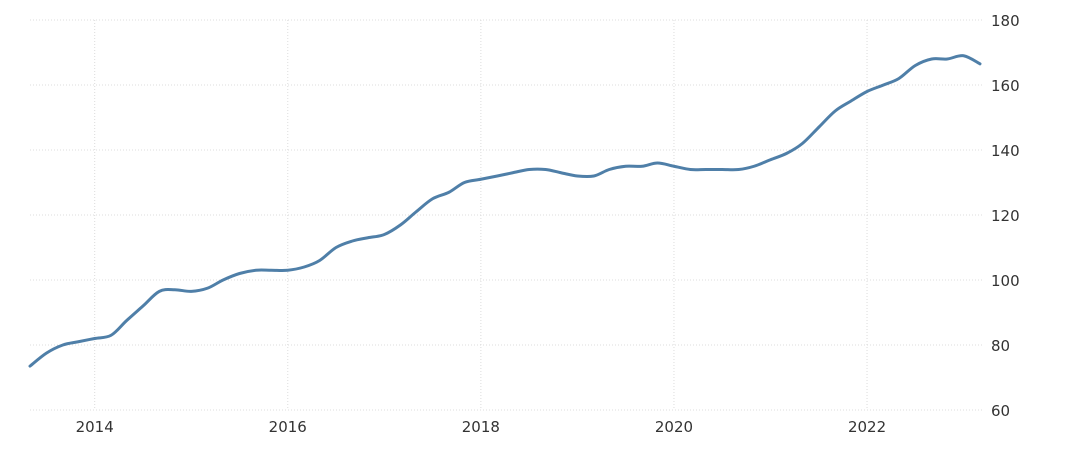  I want to click on y-axis-tick-labels: 60 80 100 120 140 160 180, so click(1005, 216).